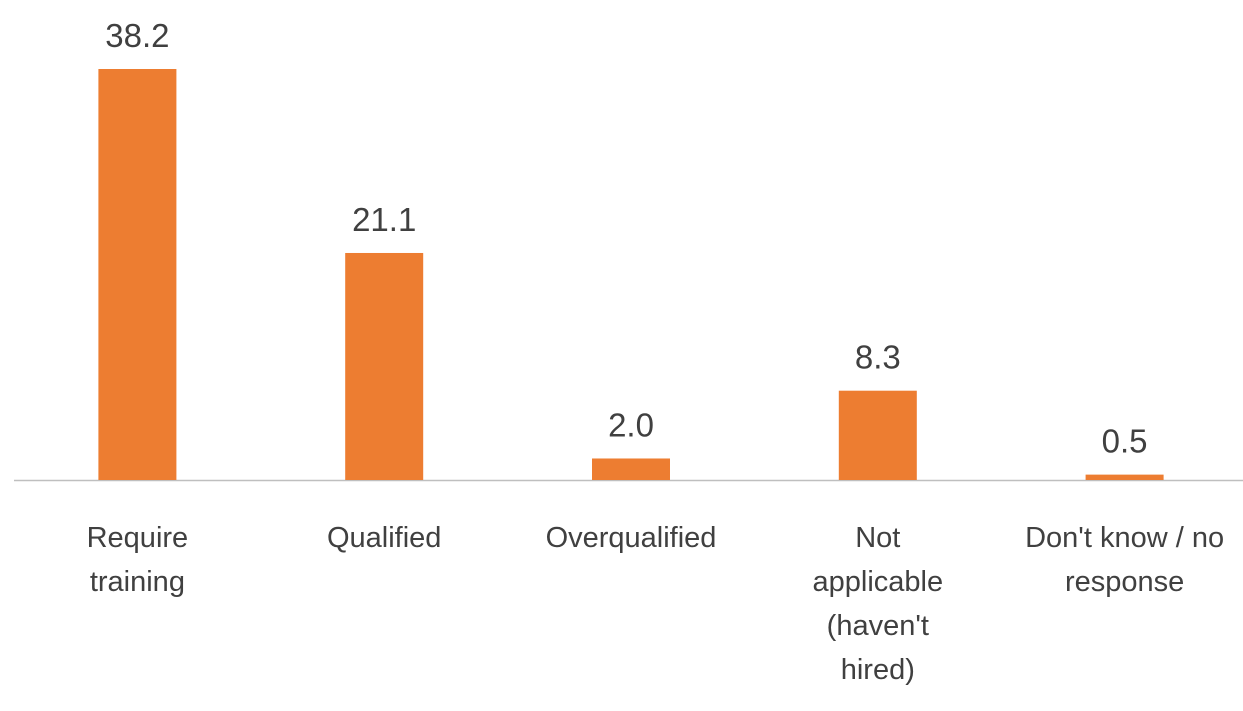 The height and width of the screenshot is (711, 1243). I want to click on value-label: 38.2, so click(137, 35).